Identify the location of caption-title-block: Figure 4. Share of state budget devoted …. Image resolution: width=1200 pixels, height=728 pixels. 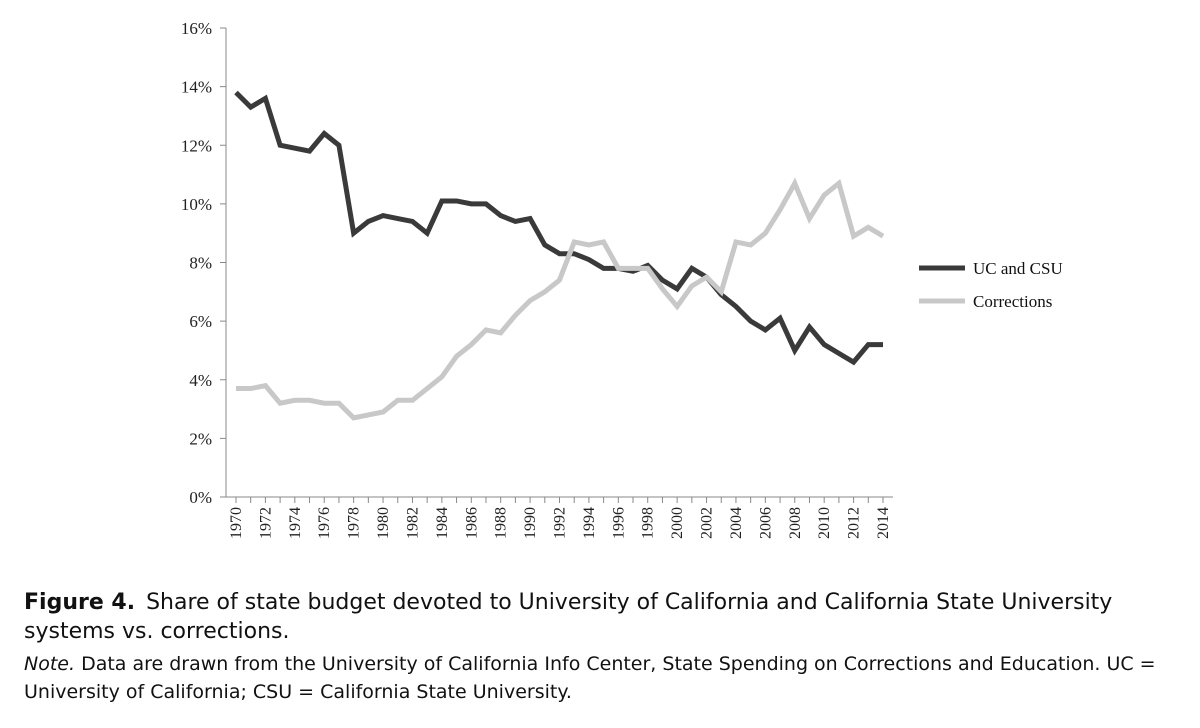
(604, 617).